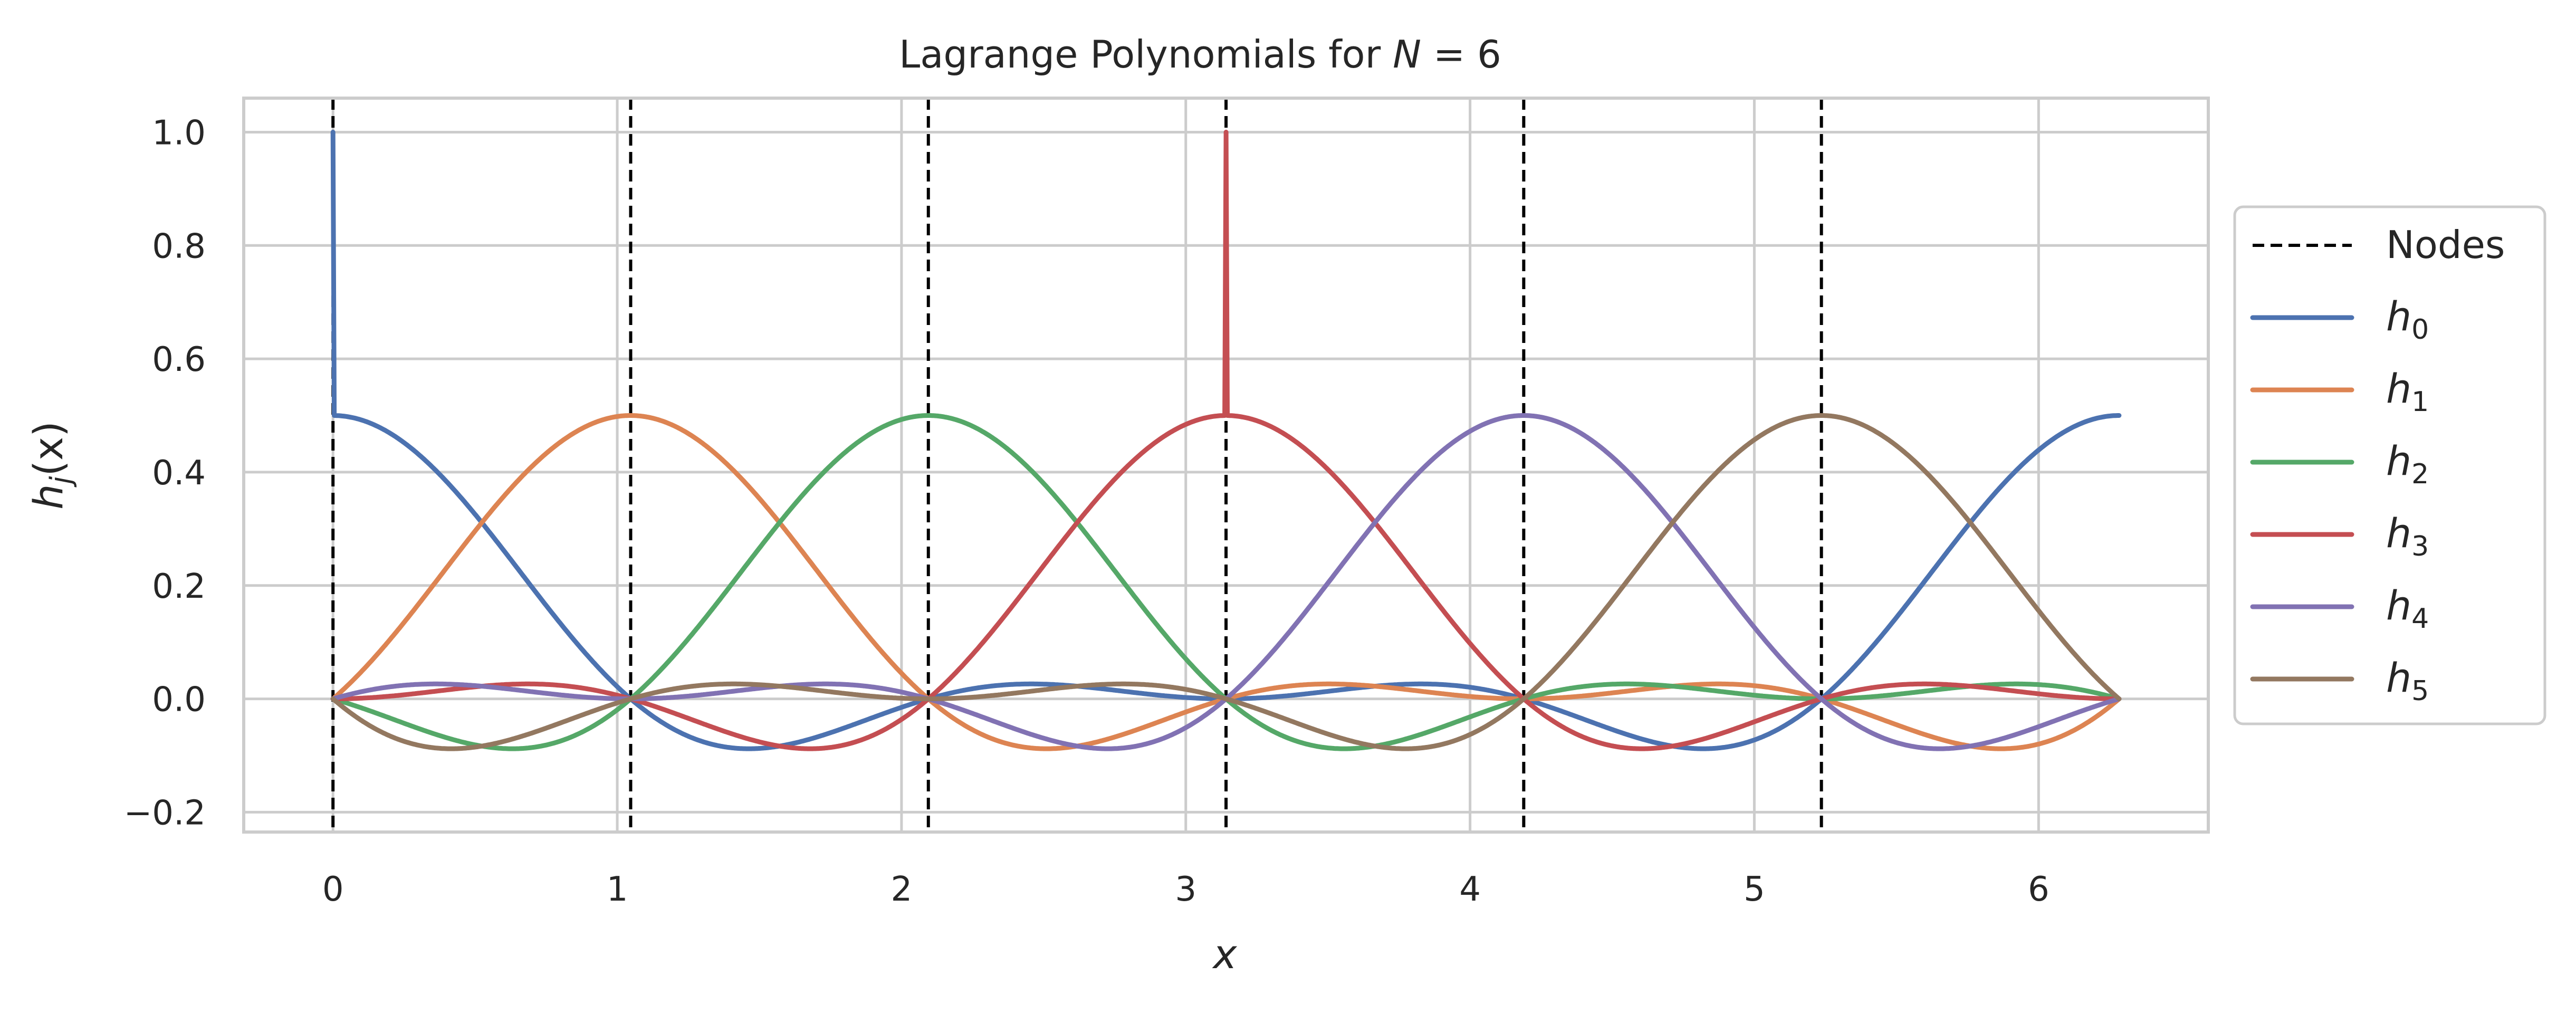 This screenshot has height=1013, width=2576. I want to click on x-tick-label: 4, so click(1470, 889).